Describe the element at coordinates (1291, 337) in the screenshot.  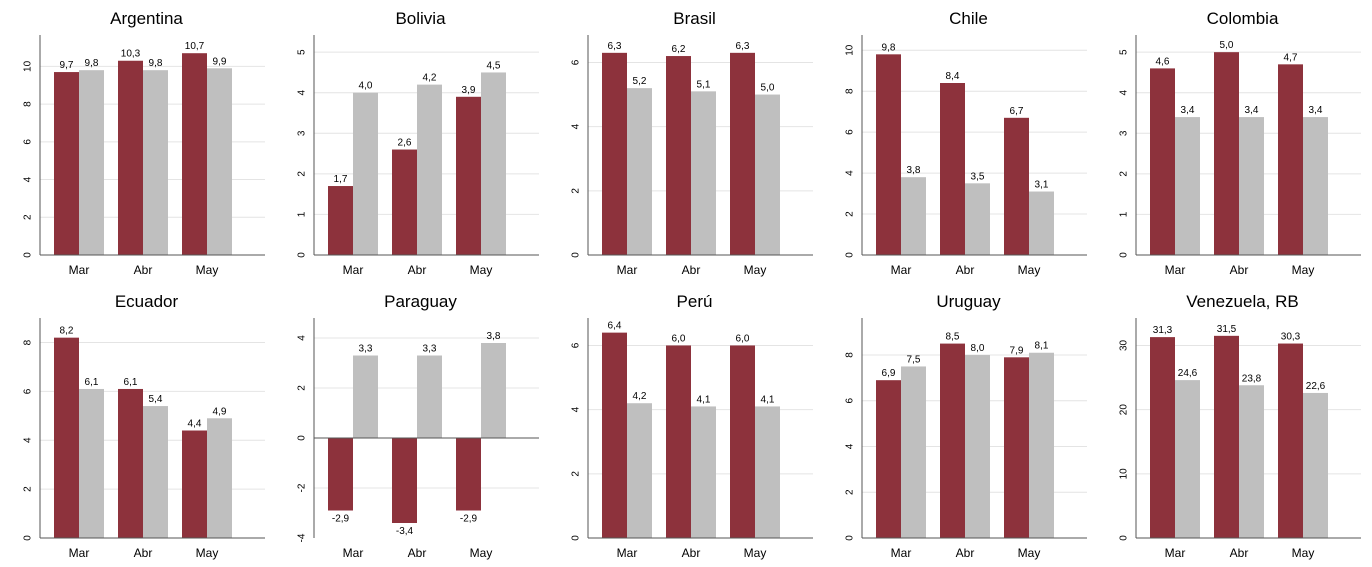
I see `data-label: 30,3` at that location.